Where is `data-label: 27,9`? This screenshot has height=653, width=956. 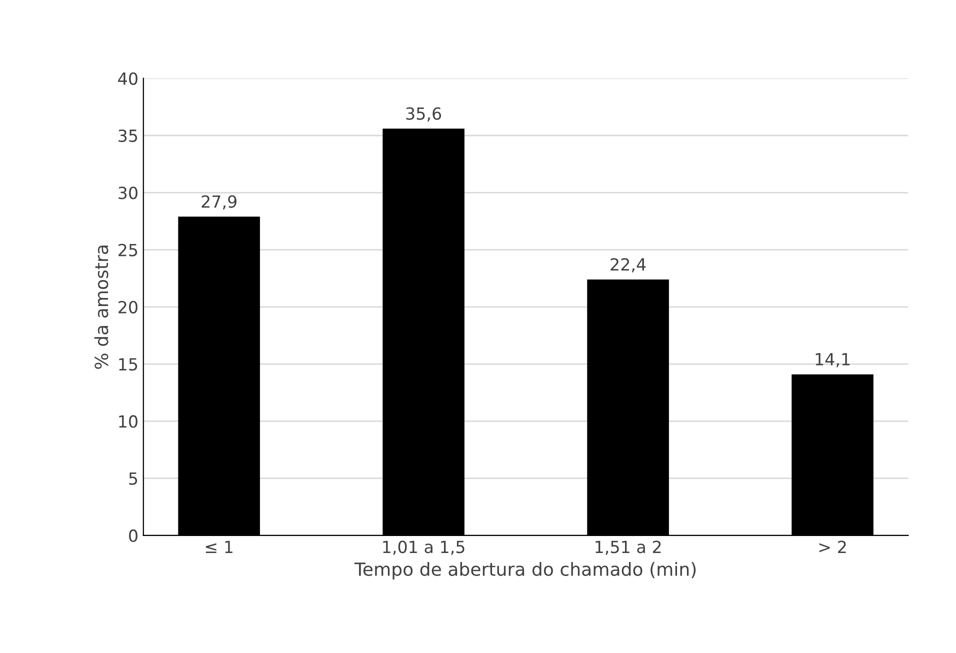 data-label: 27,9 is located at coordinates (219, 202).